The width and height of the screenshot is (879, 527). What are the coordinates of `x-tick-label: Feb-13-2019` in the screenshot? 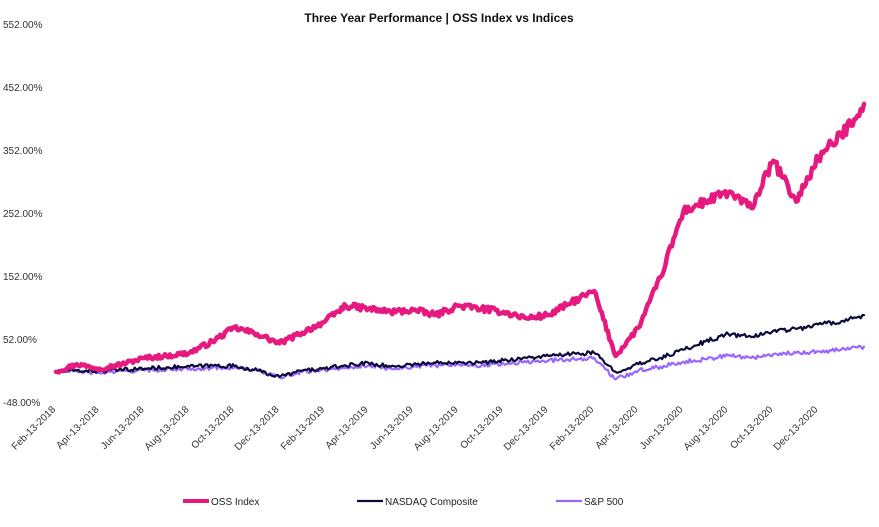 It's located at (303, 428).